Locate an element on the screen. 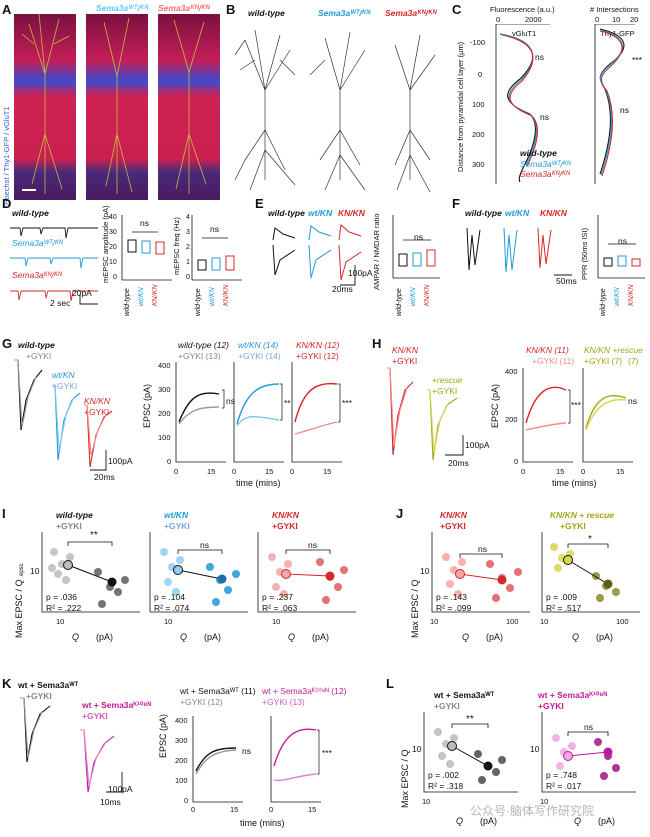  panel-d-p2-x-wtkn: wt/KN is located at coordinates (212, 296).